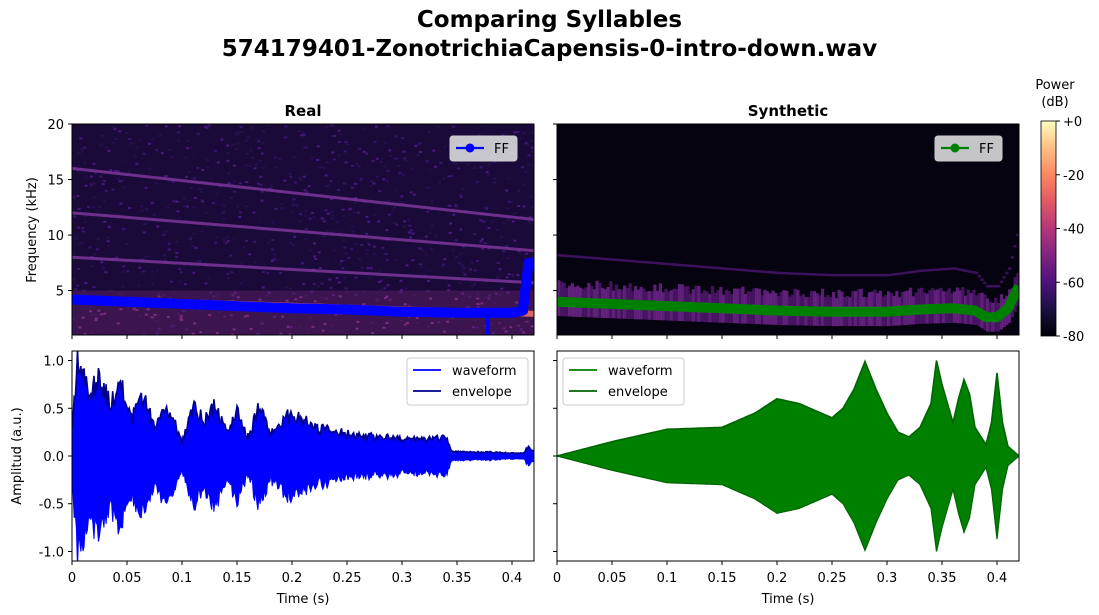  Describe the element at coordinates (51, 505) in the screenshot. I see `y-tick-label: -0.5` at that location.